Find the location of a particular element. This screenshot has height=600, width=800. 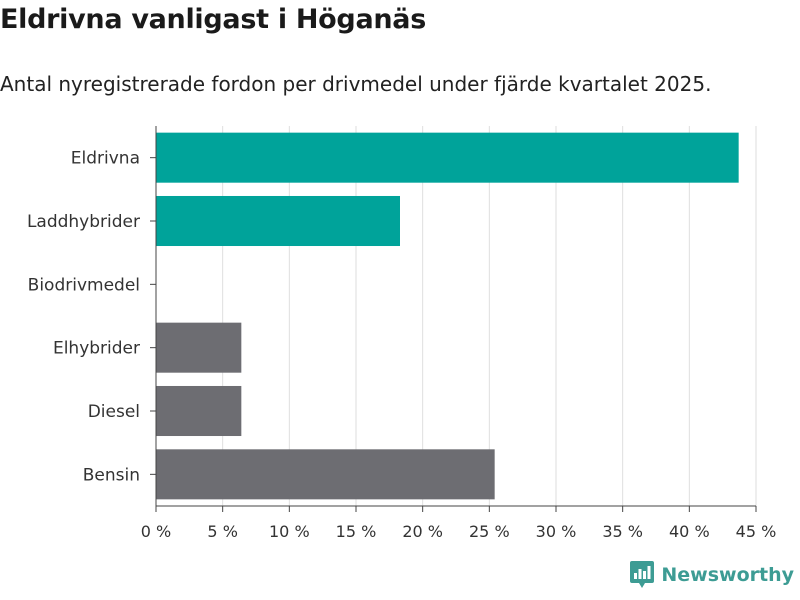

x-tick-label: 30 % is located at coordinates (556, 531).